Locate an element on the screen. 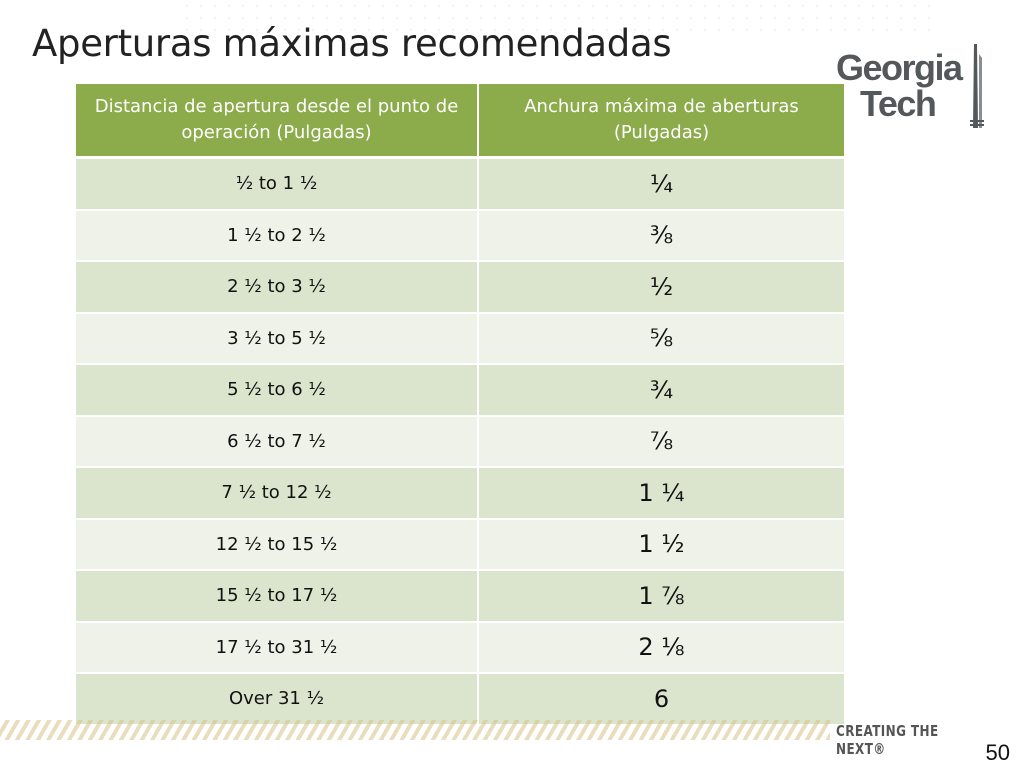 This screenshot has width=1024, height=768. distance-cell: 1 ½ to 2 ½ is located at coordinates (277, 235).